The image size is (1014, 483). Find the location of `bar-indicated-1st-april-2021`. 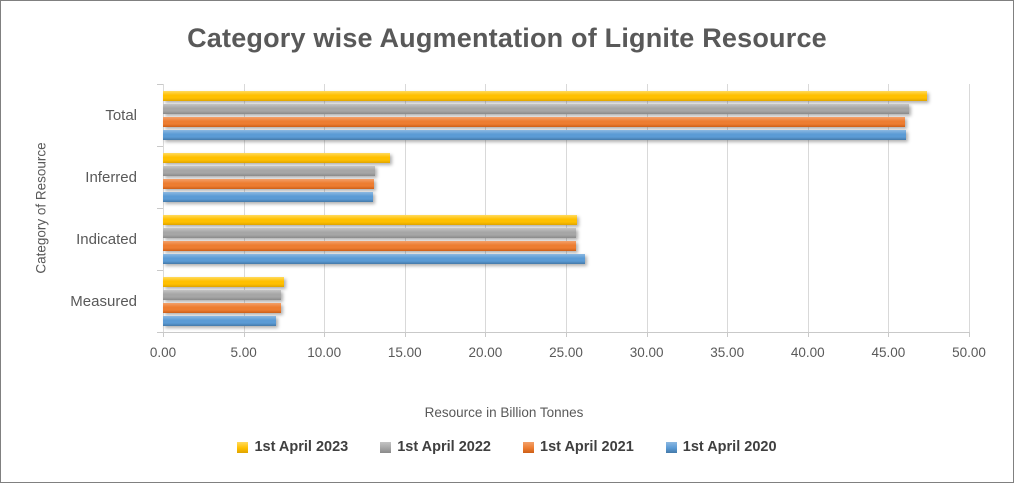

bar-indicated-1st-april-2021 is located at coordinates (369, 246).